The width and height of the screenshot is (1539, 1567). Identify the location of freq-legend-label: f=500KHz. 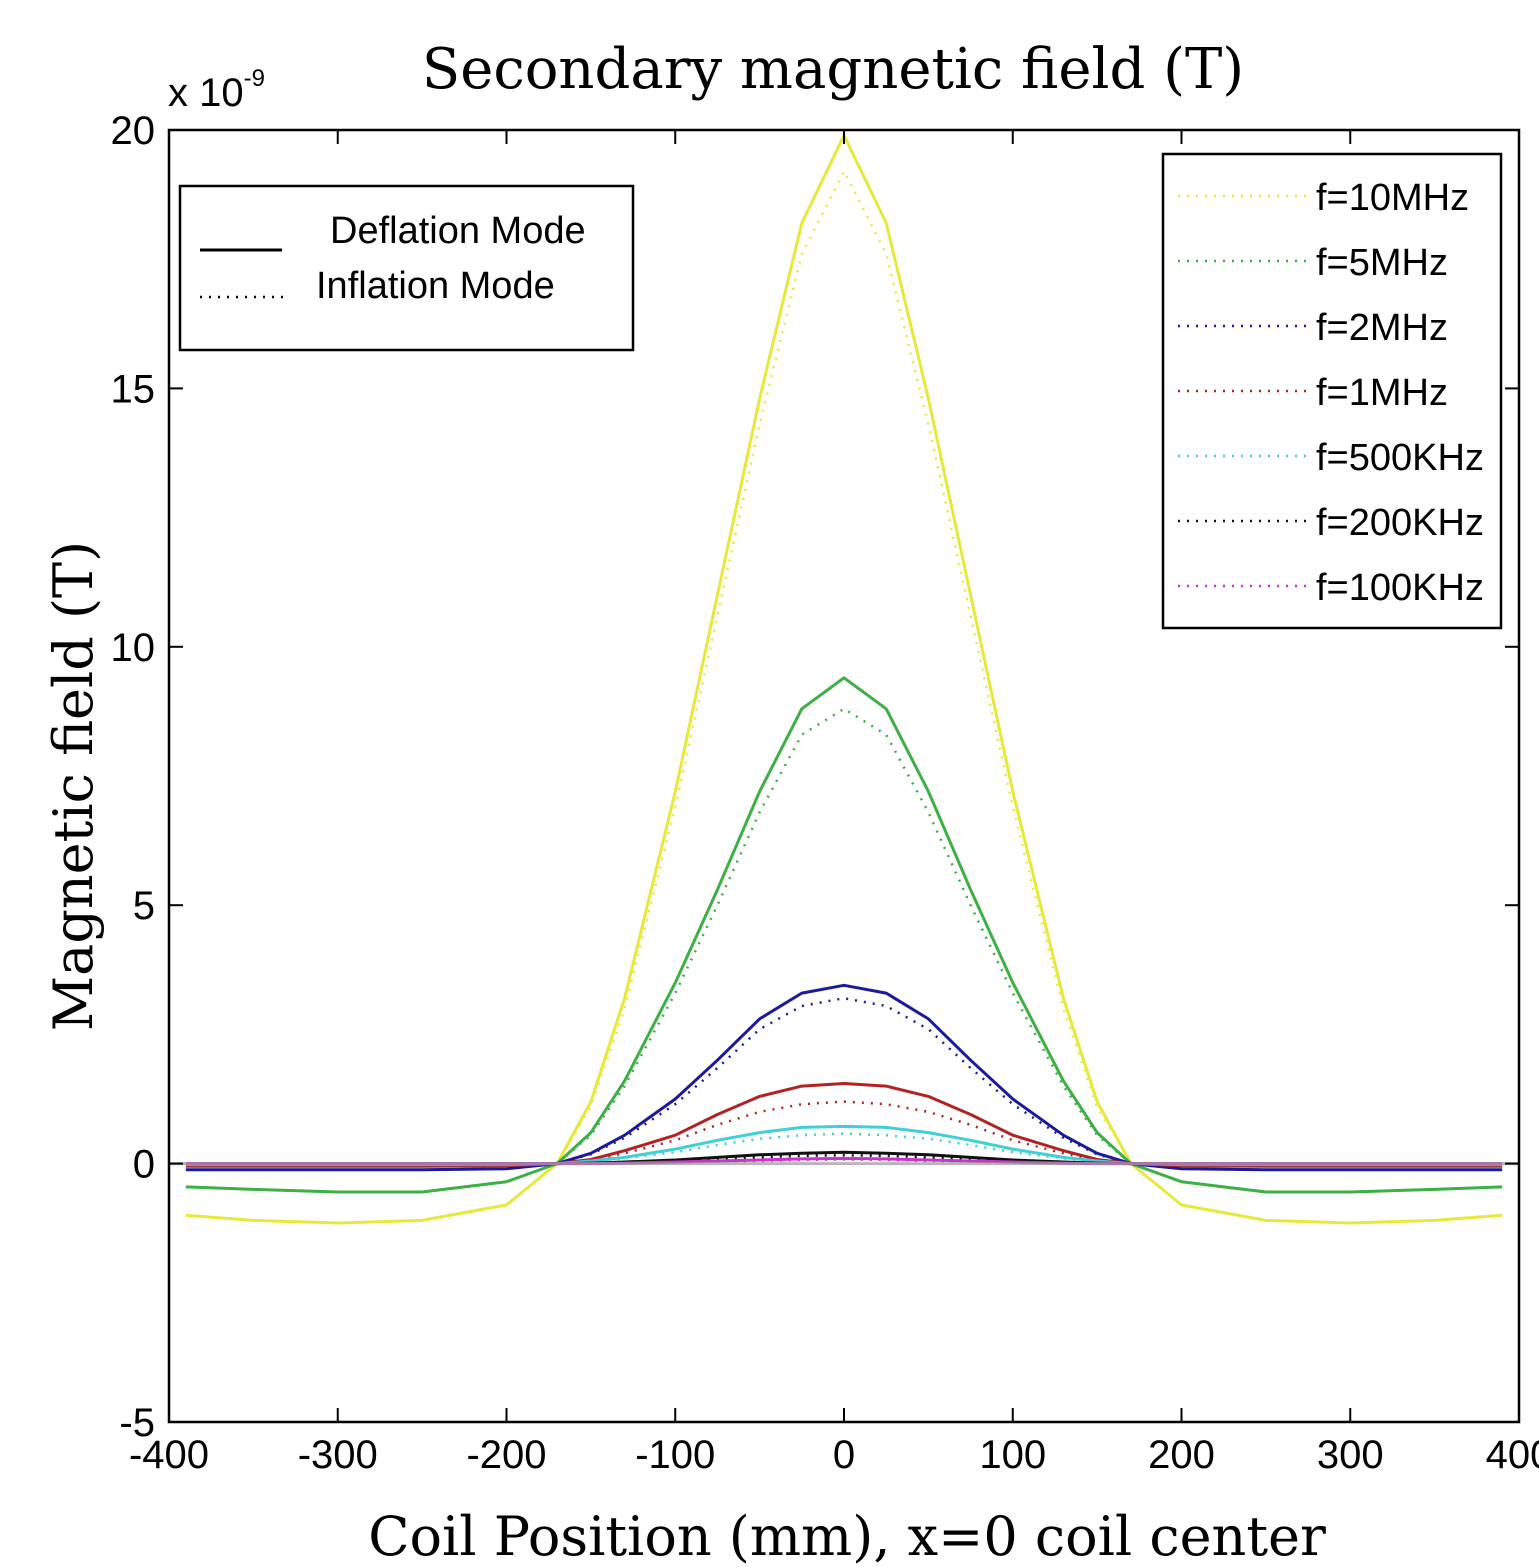
(1400, 458).